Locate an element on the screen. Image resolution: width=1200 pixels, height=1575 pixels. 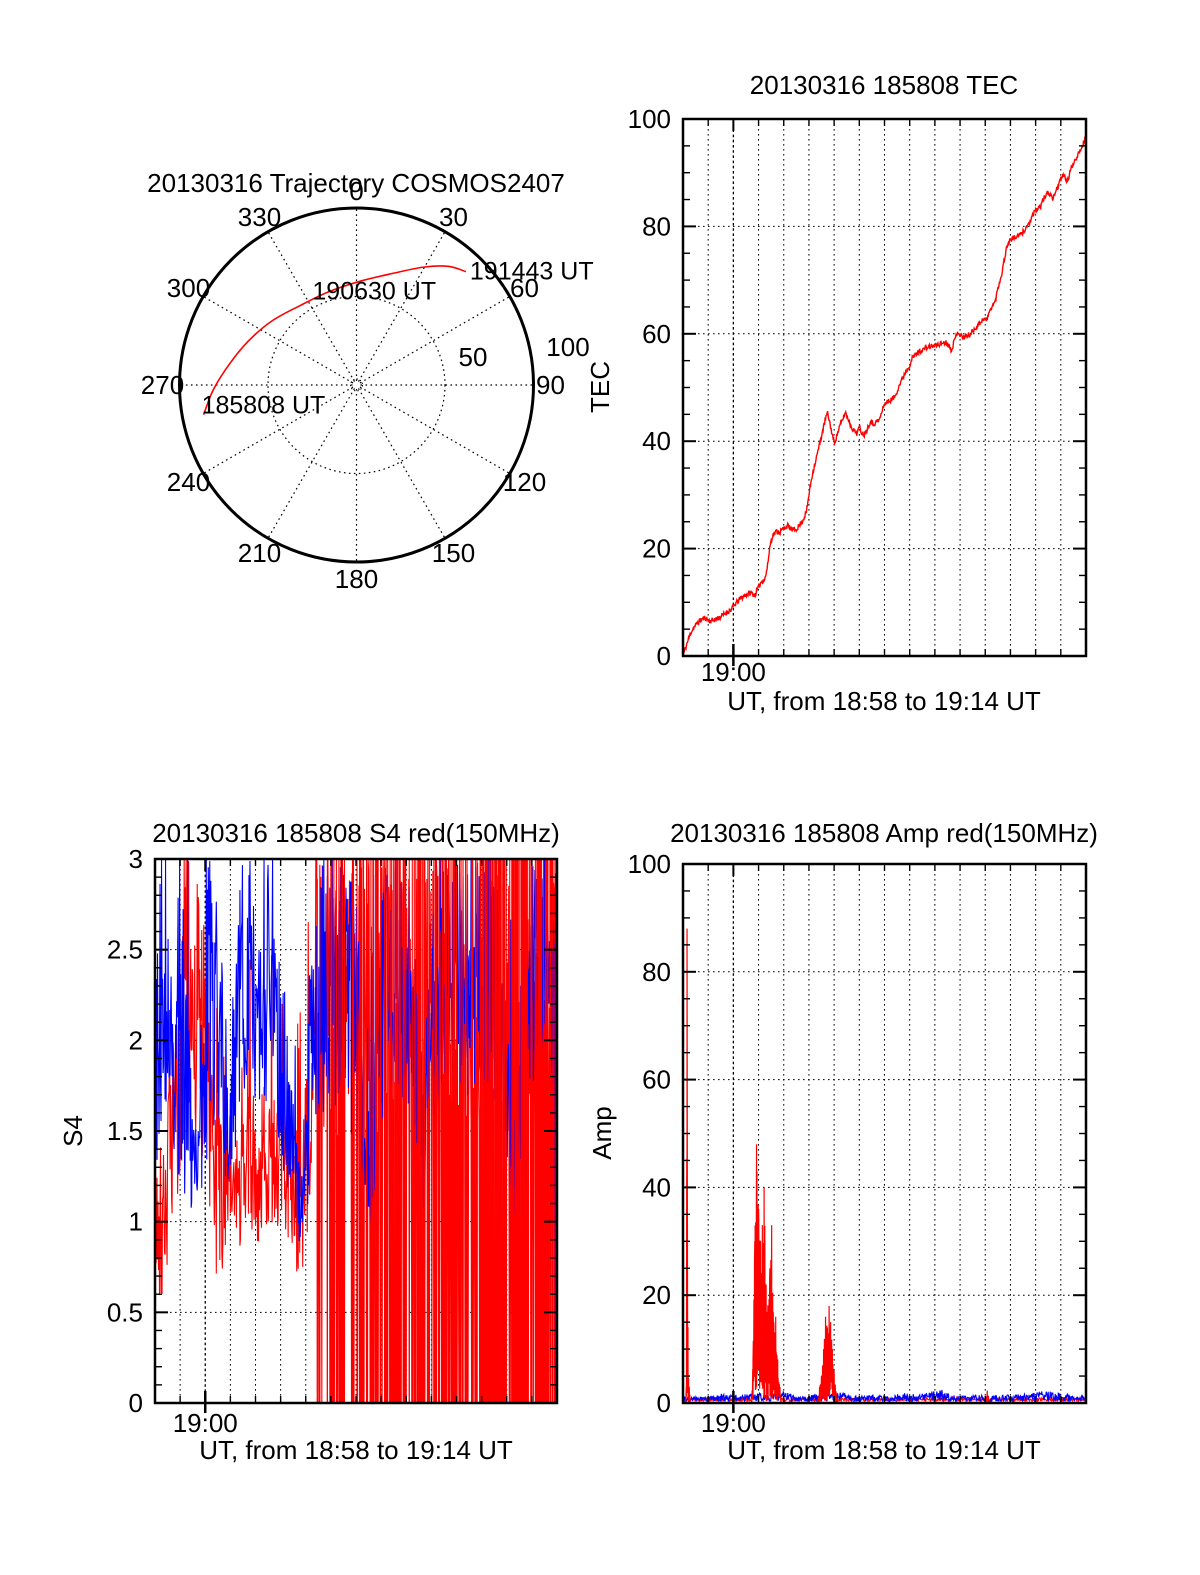
annotation-mid-time: 190630 UT is located at coordinates (374, 291).